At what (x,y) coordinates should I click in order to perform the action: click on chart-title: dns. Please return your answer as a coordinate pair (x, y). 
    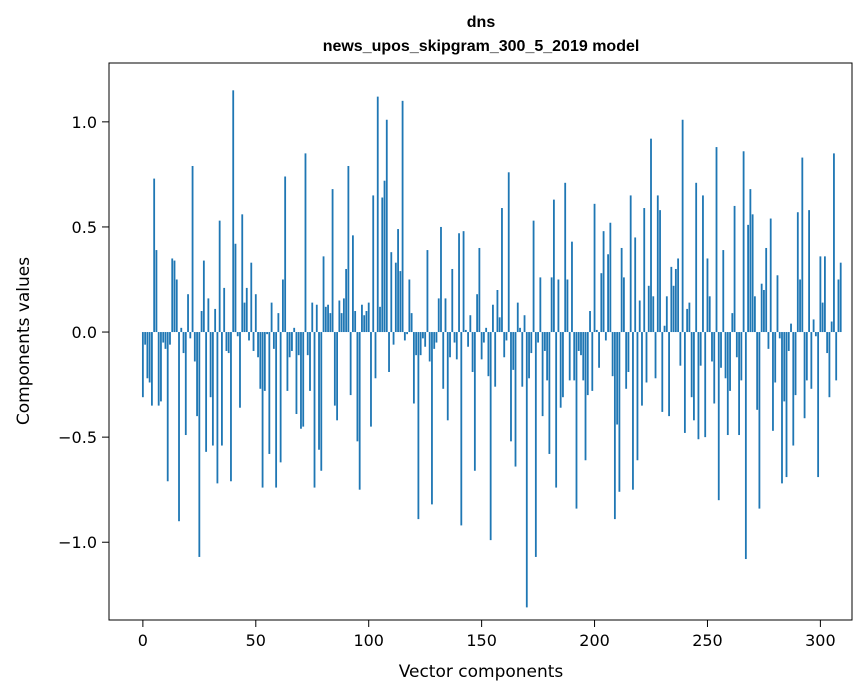
    Looking at the image, I should click on (481, 22).